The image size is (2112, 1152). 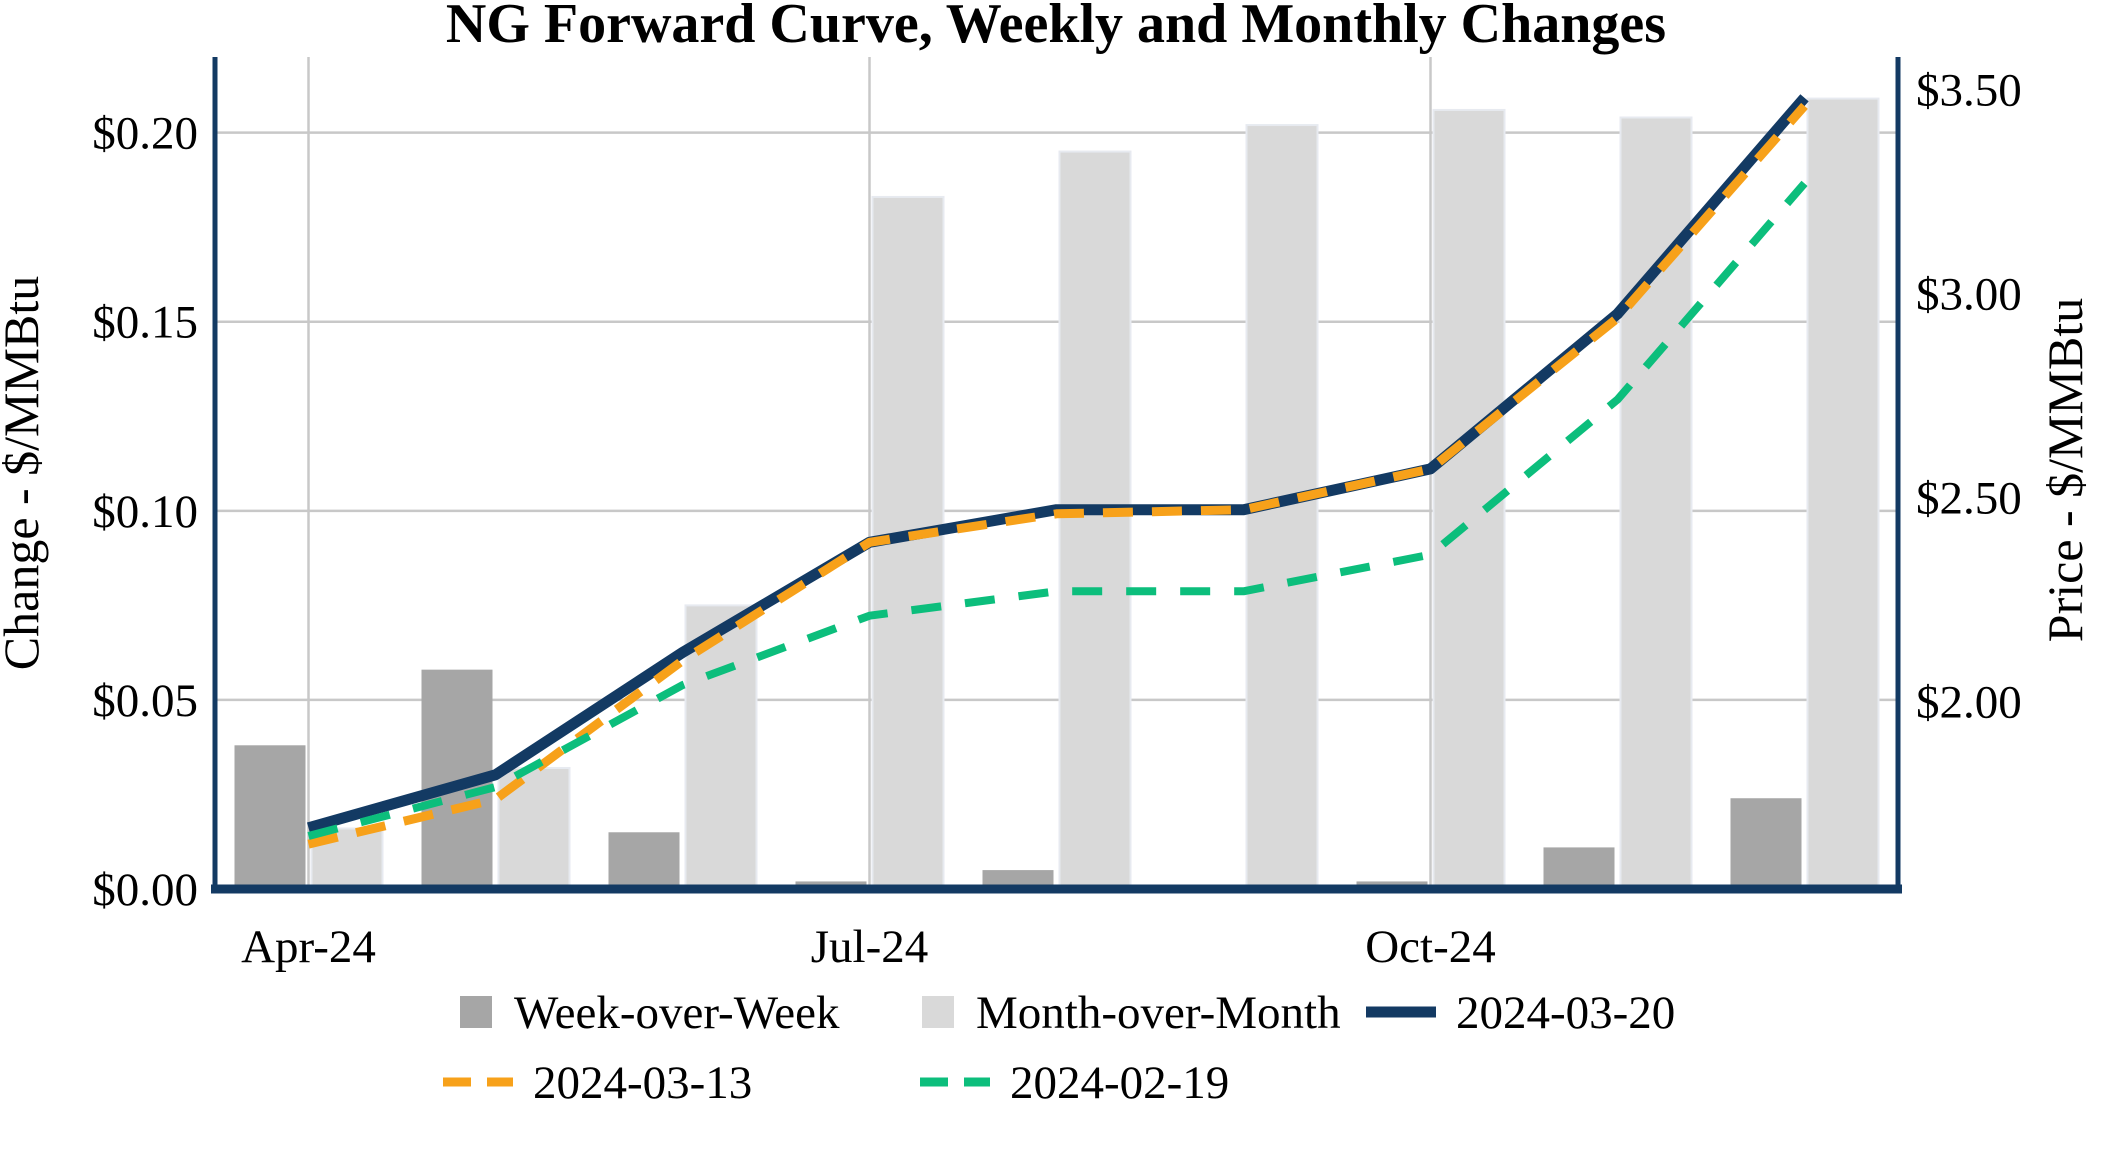 I want to click on right-axis-tick-label: $2.50, so click(x=1969, y=498).